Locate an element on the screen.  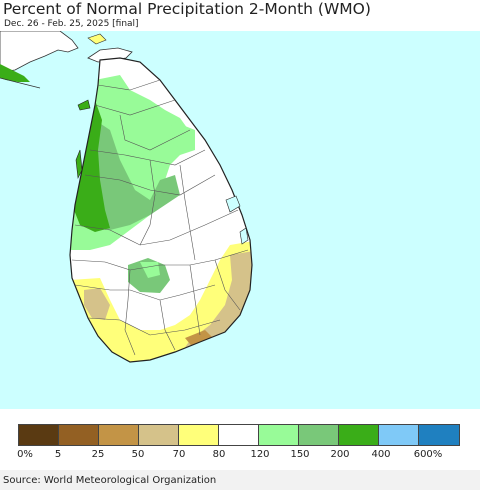
legend-tick-label: 120 is located at coordinates (260, 454).